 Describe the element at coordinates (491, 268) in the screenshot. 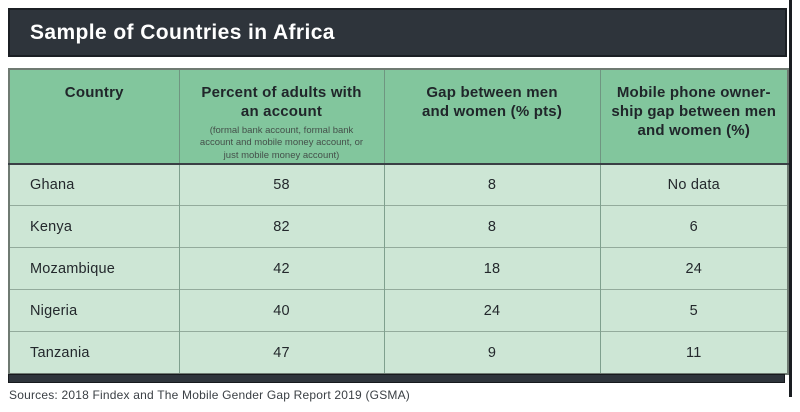

I see `cell-gender-gap: 18` at that location.